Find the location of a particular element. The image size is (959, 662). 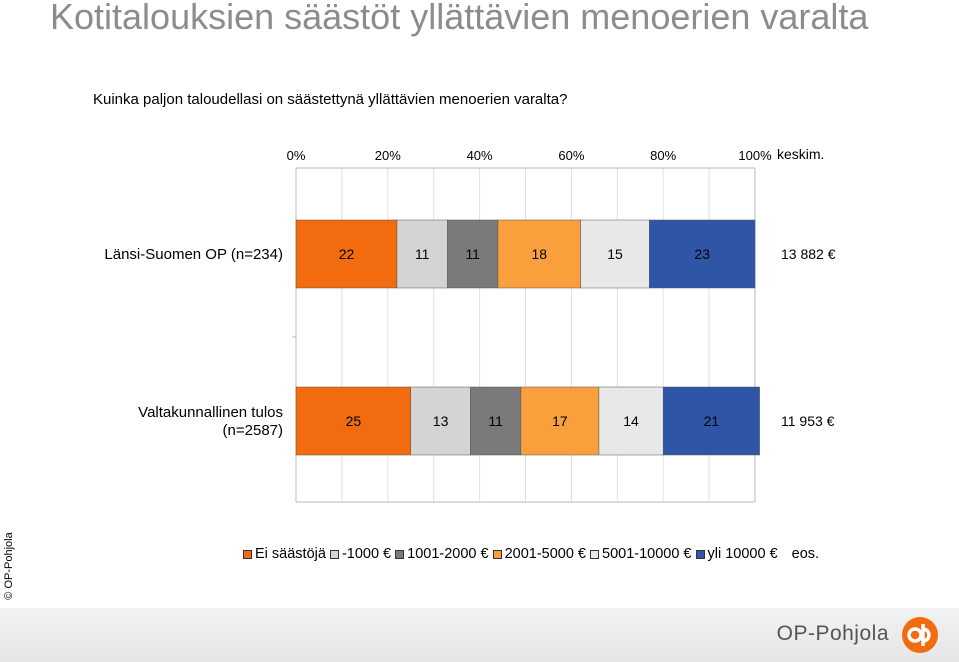

data-label: 15 is located at coordinates (615, 254).